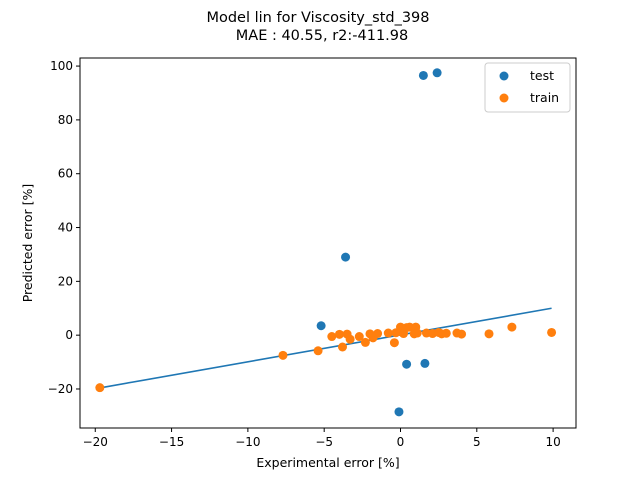 Image resolution: width=640 pixels, height=480 pixels. I want to click on x-axis-label: Experimental error [%], so click(327, 462).